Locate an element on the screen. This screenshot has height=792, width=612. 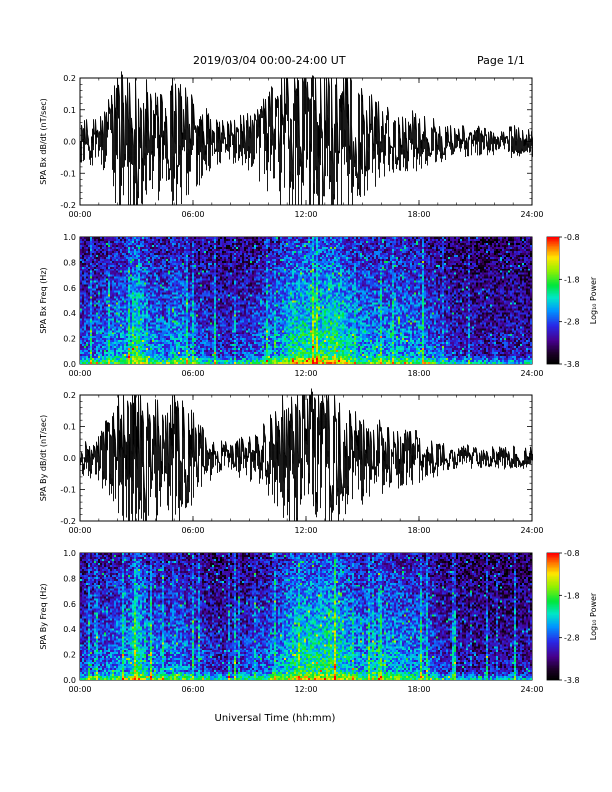
y-axis-label: SPA Bx Freq (Hz) is located at coordinates (43, 300).